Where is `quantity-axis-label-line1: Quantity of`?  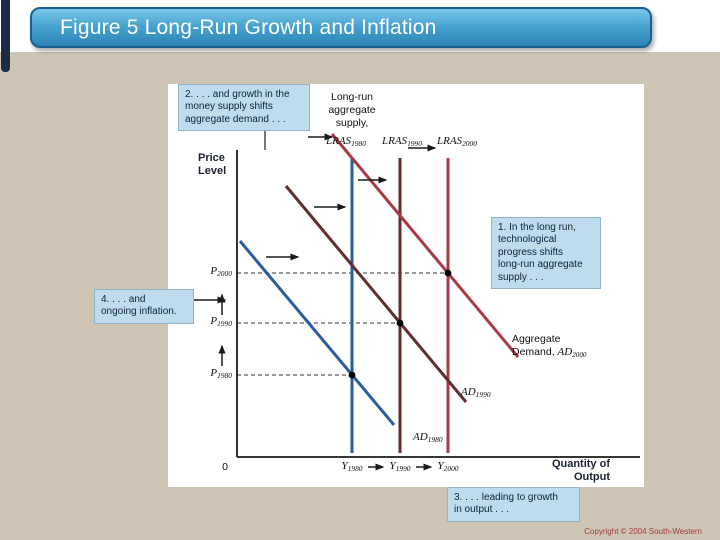 quantity-axis-label-line1: Quantity of is located at coordinates (580, 464).